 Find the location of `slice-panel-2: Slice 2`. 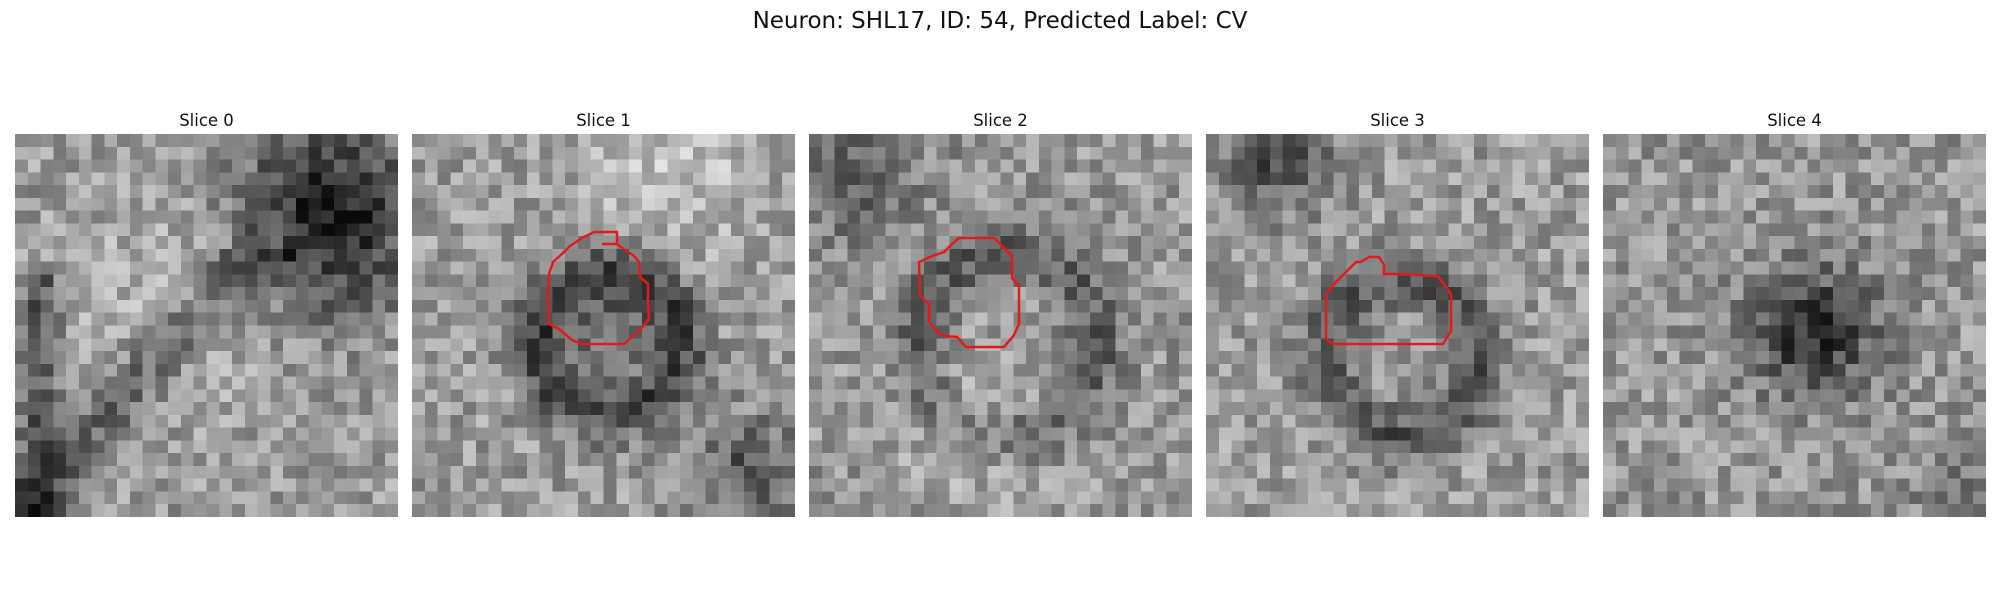

slice-panel-2: Slice 2 is located at coordinates (1000, 313).